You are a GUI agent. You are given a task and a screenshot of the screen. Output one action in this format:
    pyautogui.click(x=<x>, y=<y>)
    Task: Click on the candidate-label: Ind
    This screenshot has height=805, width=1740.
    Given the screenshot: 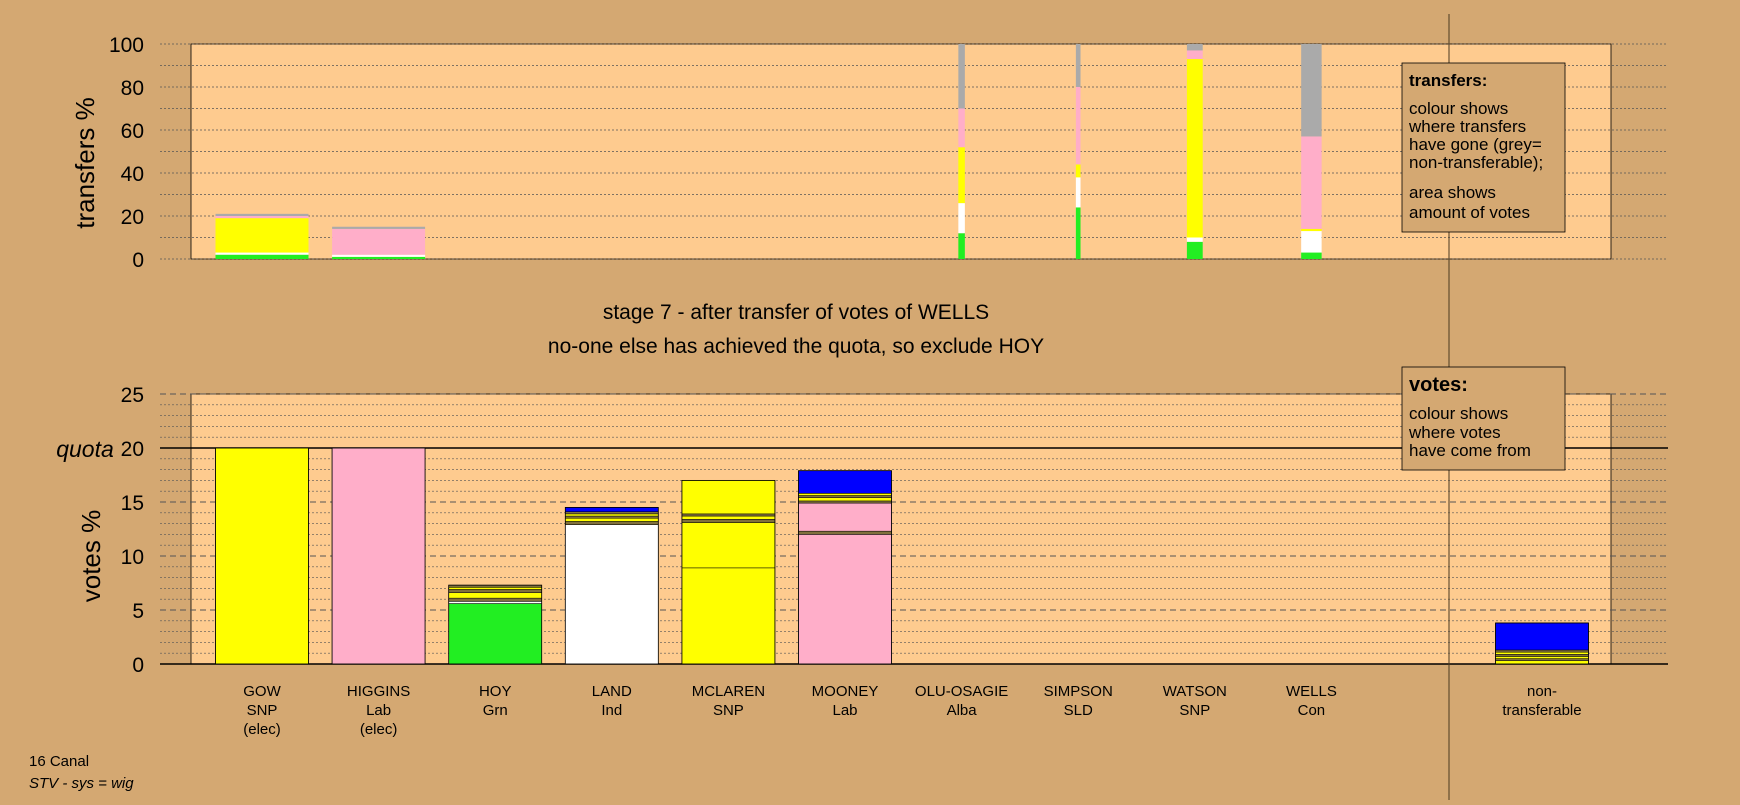 What is the action you would take?
    pyautogui.click(x=611, y=710)
    